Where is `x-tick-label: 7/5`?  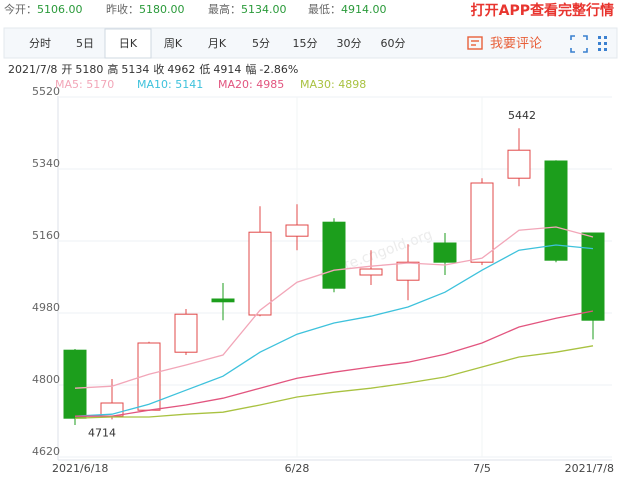
x-tick-label: 7/5 is located at coordinates (482, 468).